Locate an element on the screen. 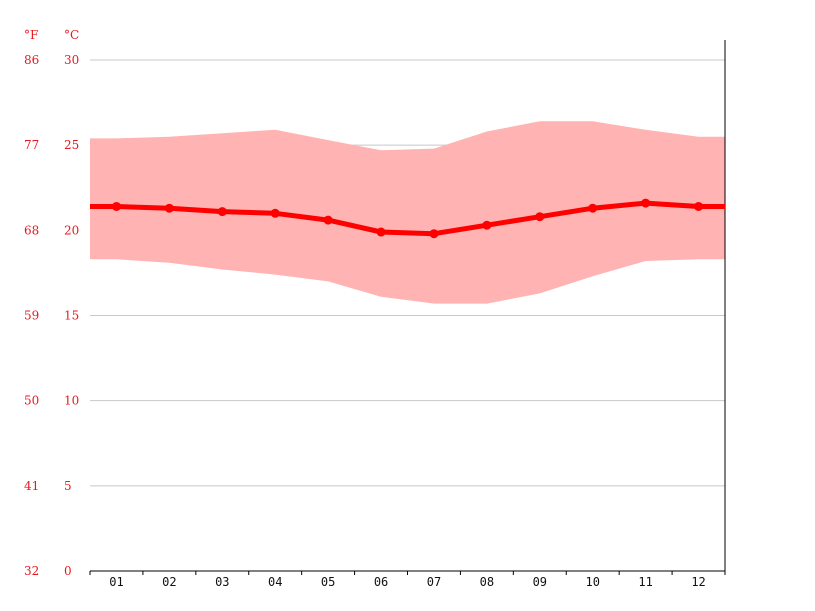 This screenshot has height=611, width=815. x-tick-label: 02 is located at coordinates (169, 582).